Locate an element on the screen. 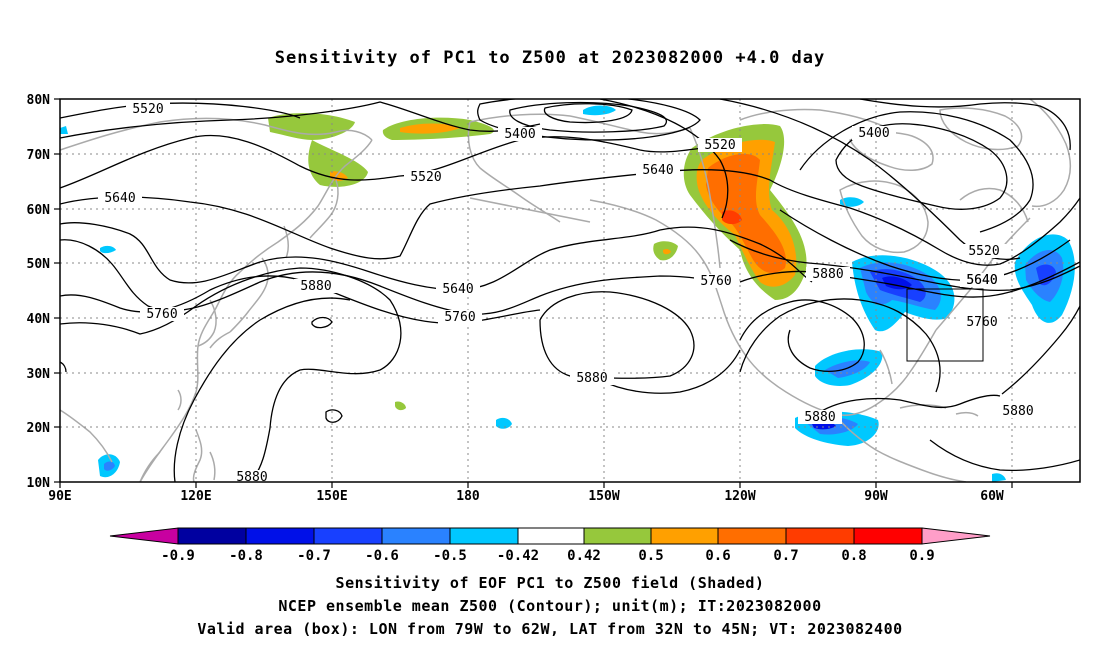 The height and width of the screenshot is (650, 1100). colorbar-low-extend is located at coordinates (144, 536).